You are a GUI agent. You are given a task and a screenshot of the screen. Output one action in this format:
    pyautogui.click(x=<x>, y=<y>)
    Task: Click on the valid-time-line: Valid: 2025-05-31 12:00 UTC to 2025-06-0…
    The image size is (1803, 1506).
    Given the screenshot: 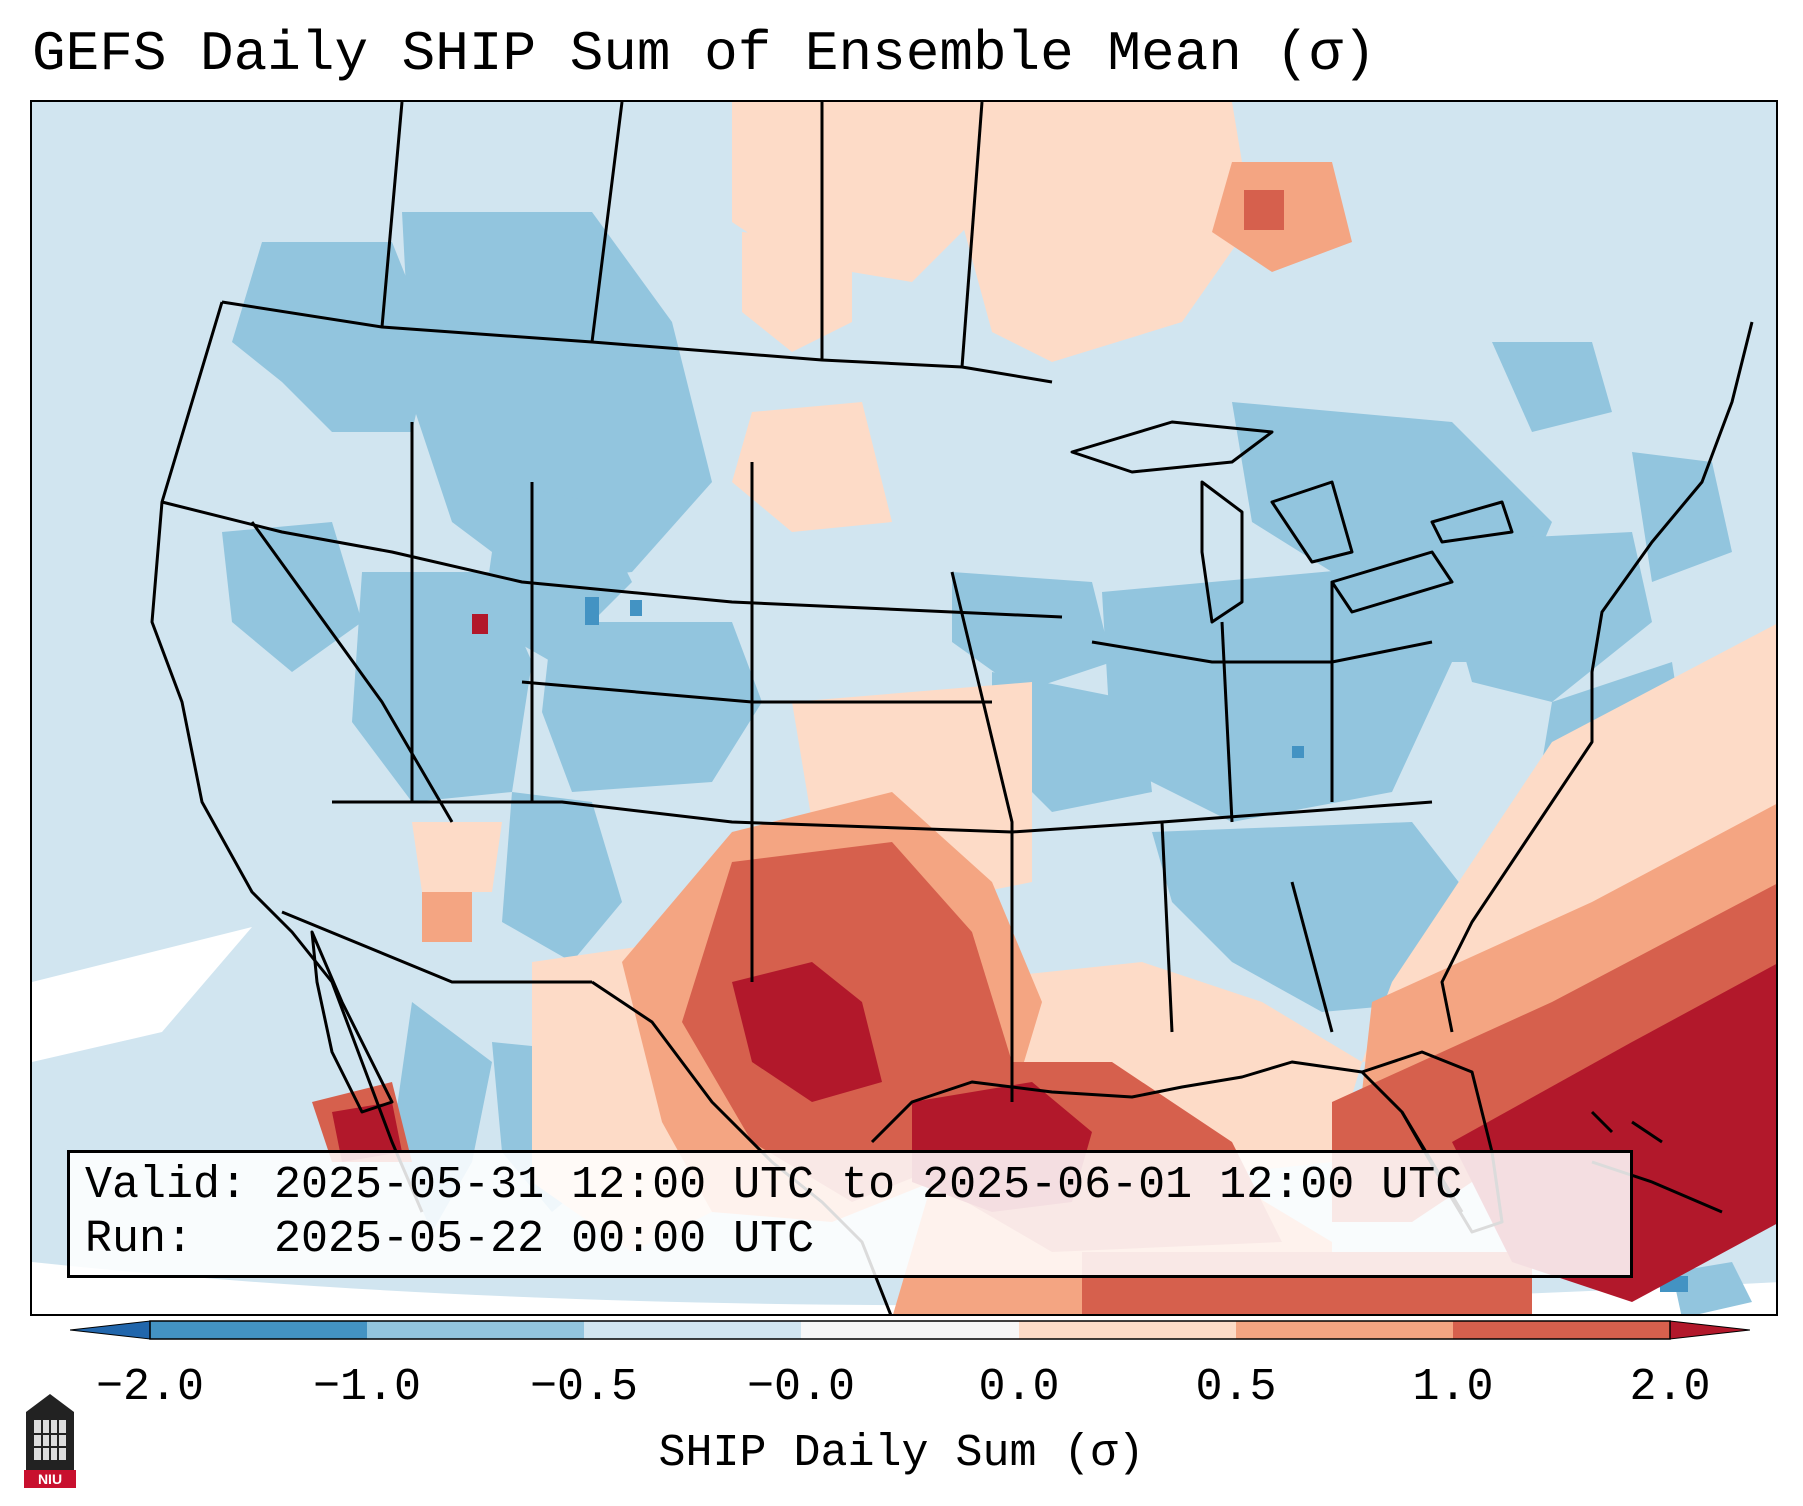 What is the action you would take?
    pyautogui.click(x=774, y=1185)
    